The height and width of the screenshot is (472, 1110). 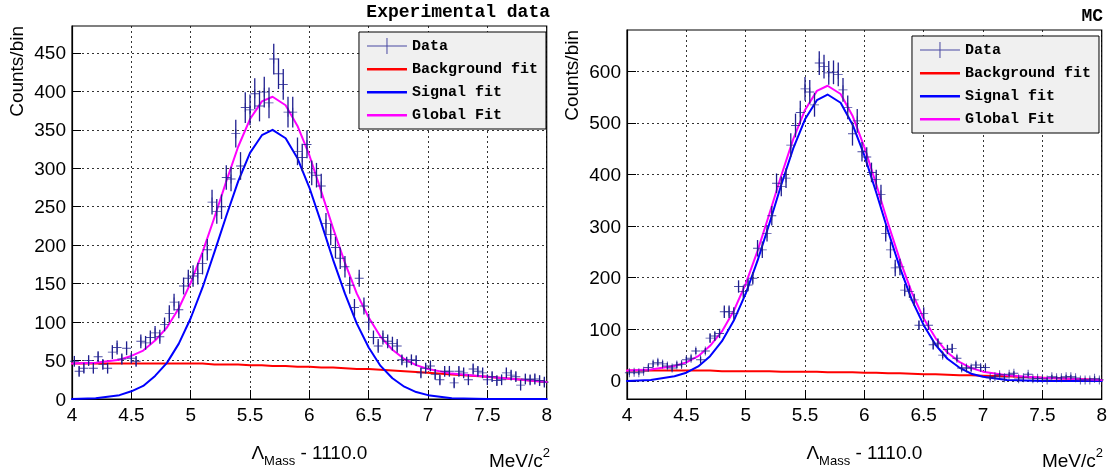 I want to click on chart-title: Experimental data, so click(x=458, y=12).